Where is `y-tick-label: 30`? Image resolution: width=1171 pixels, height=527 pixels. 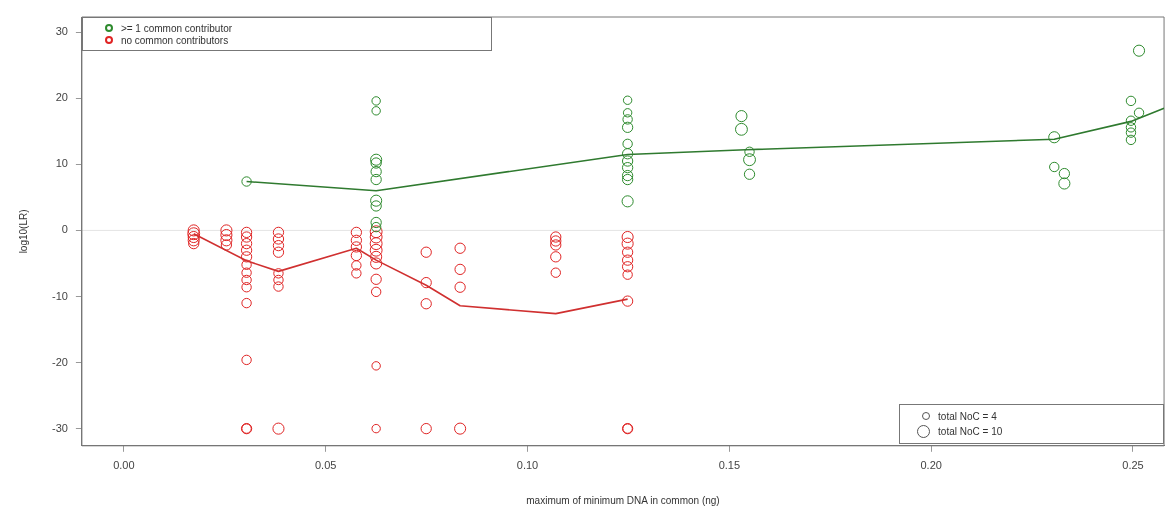 y-tick-label: 30 is located at coordinates (61, 31).